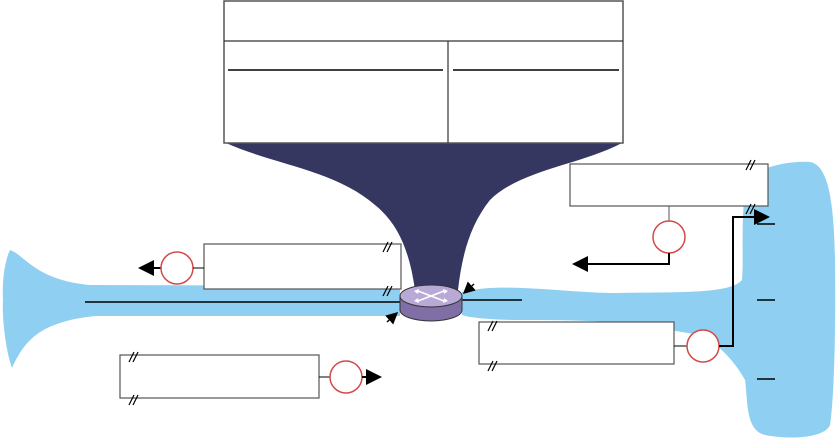 This screenshot has width=840, height=441. What do you see at coordinates (350, 377) in the screenshot?
I see `circle-bottom-left` at bounding box center [350, 377].